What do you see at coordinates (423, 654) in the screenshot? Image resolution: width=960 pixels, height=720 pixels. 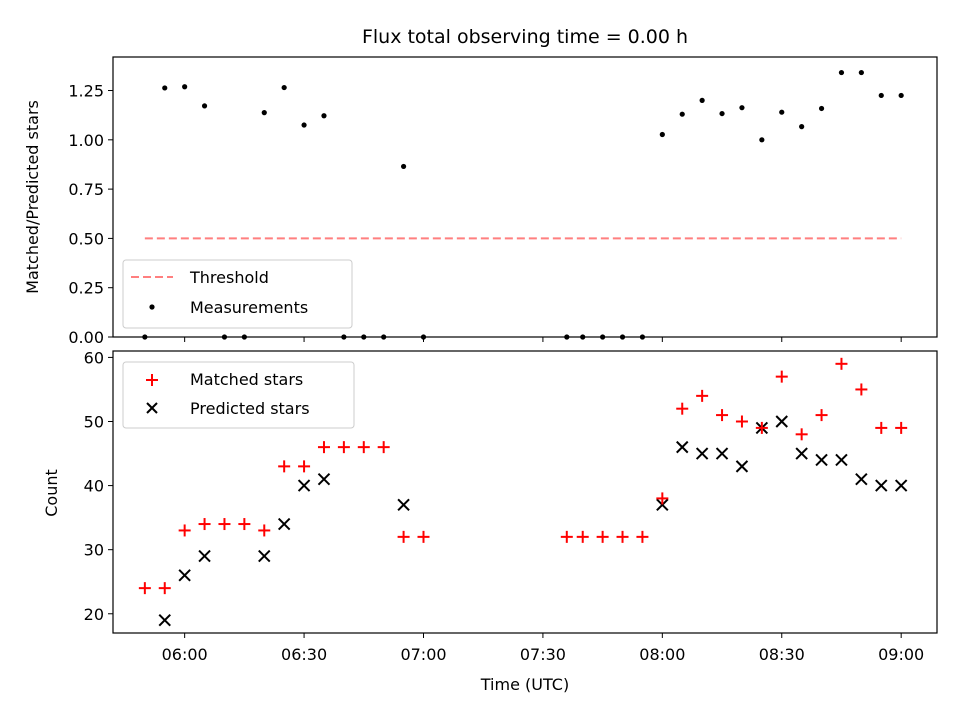 I see `x-tick-label: 07:00` at bounding box center [423, 654].